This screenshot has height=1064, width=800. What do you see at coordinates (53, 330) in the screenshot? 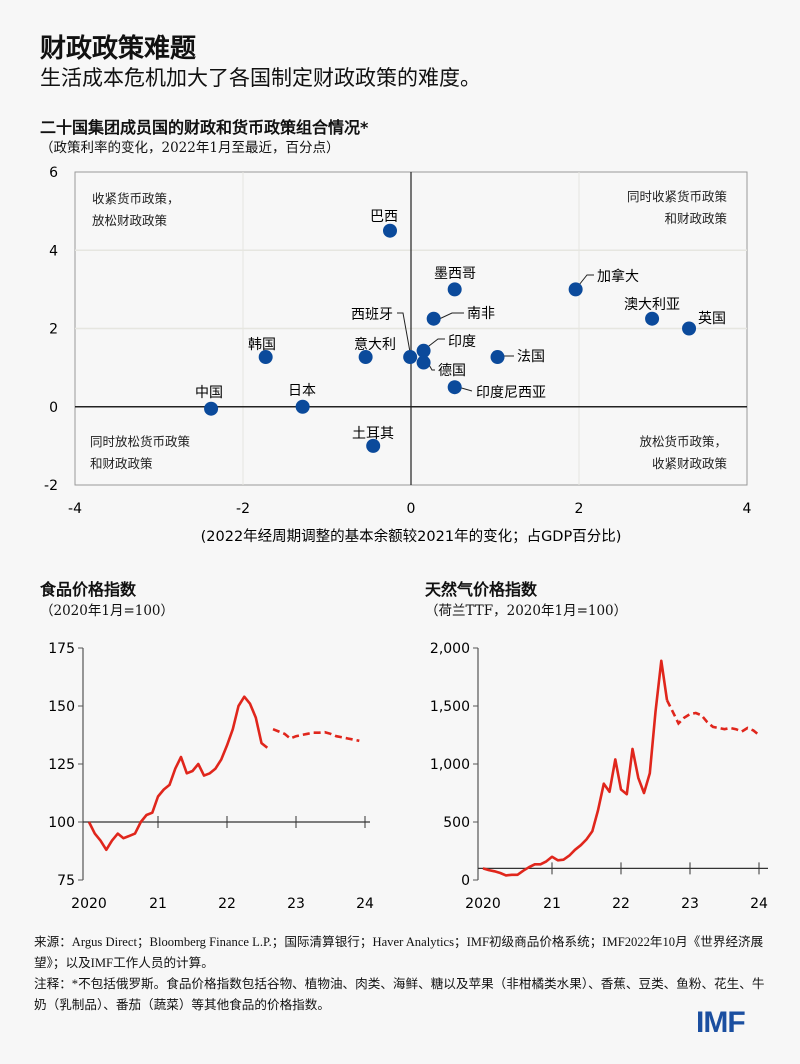
I see `scatter-y-tick-label: 2` at bounding box center [53, 330].